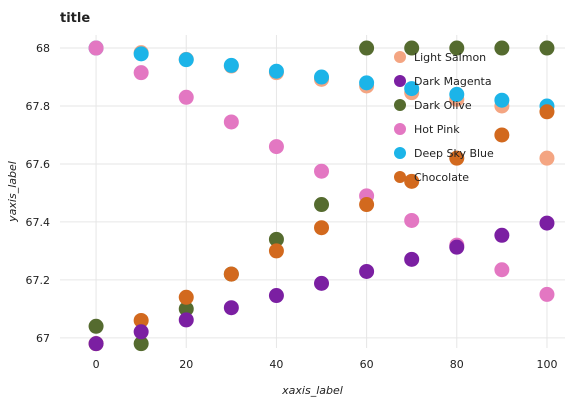 The width and height of the screenshot is (569, 400). I want to click on legend-label: Deep Sky Blue, so click(454, 153).